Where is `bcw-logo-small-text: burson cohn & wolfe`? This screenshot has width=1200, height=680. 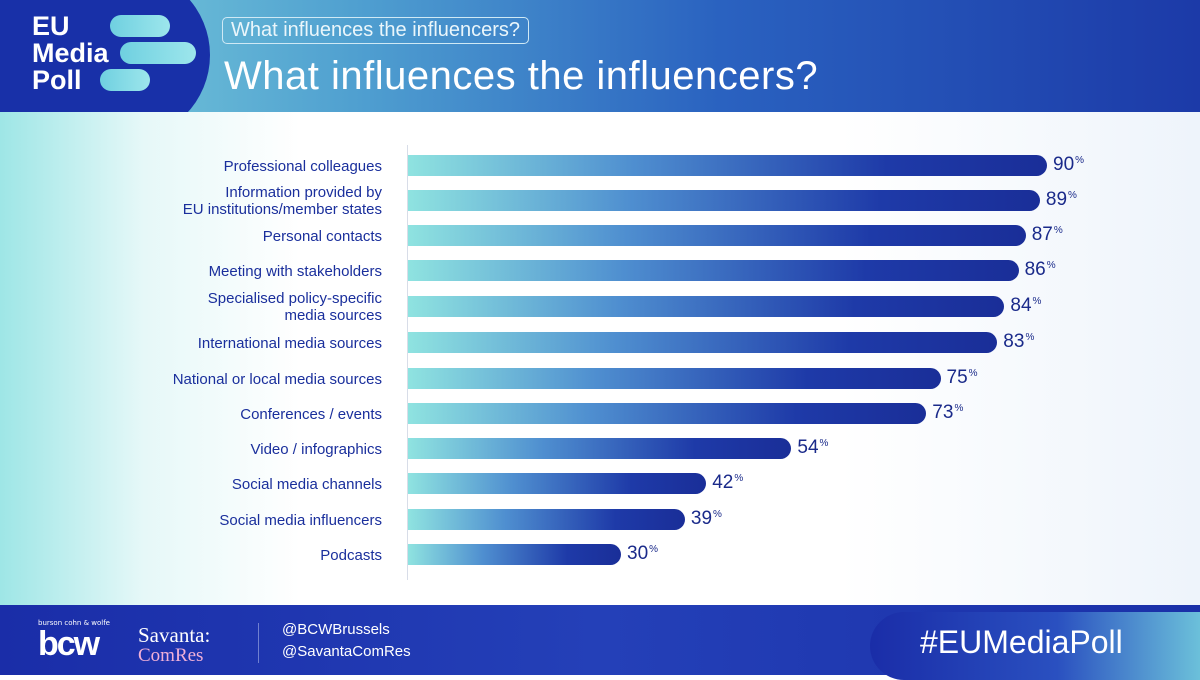
bcw-logo-small-text: burson cohn & wolfe is located at coordinates (74, 623).